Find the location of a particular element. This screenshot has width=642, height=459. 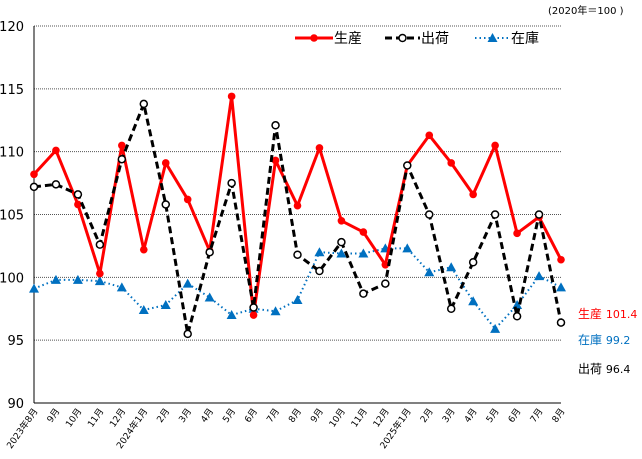

end-label-shipment: 出荷 96.4 is located at coordinates (604, 369).